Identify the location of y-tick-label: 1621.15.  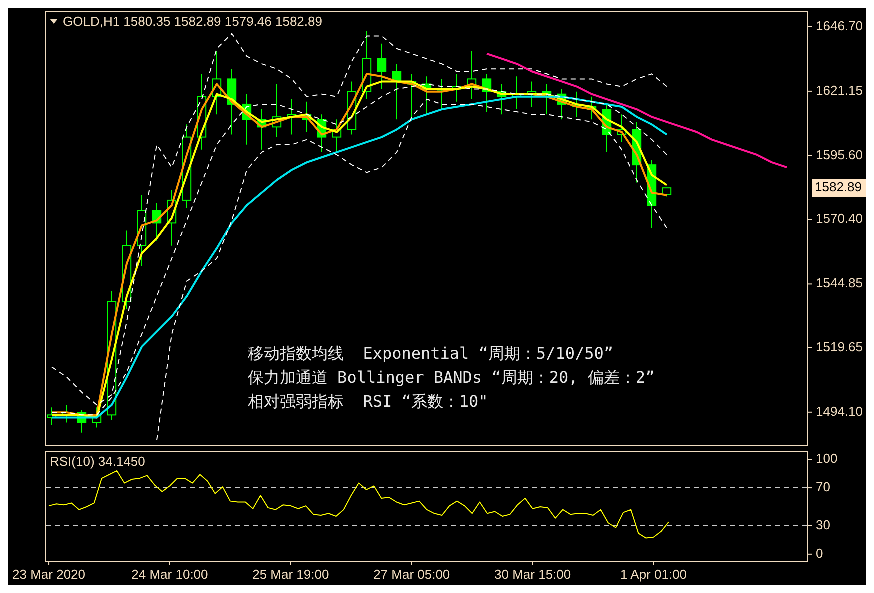
(839, 90).